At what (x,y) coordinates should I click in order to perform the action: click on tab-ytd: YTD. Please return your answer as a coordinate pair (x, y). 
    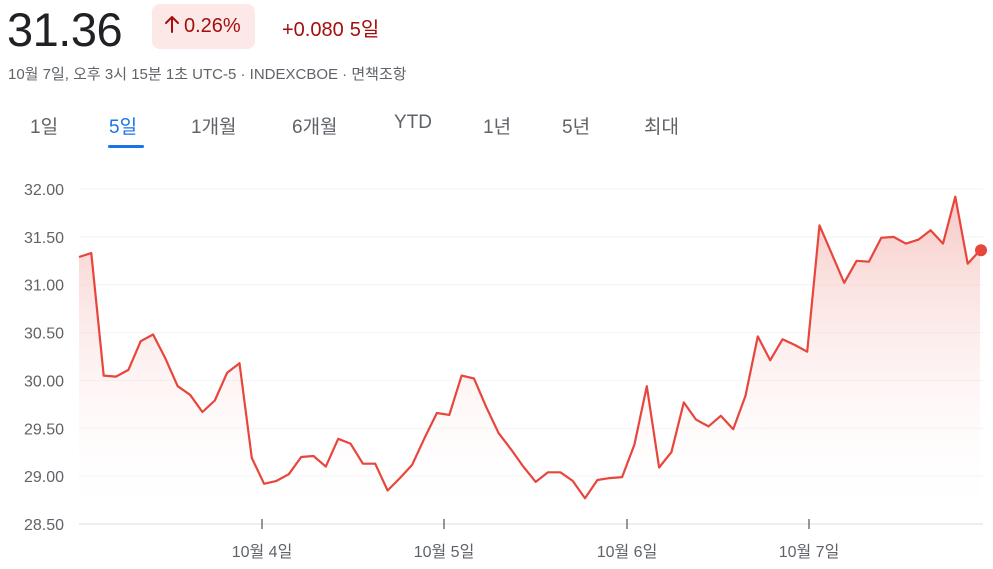
    Looking at the image, I should click on (413, 122).